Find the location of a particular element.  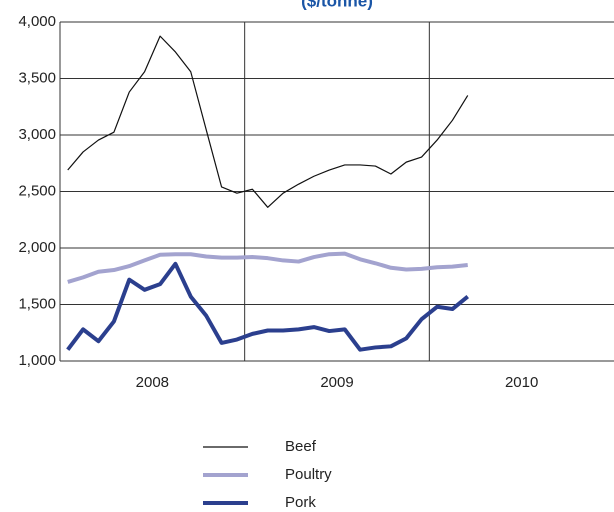

legend-label: Beef is located at coordinates (301, 446).